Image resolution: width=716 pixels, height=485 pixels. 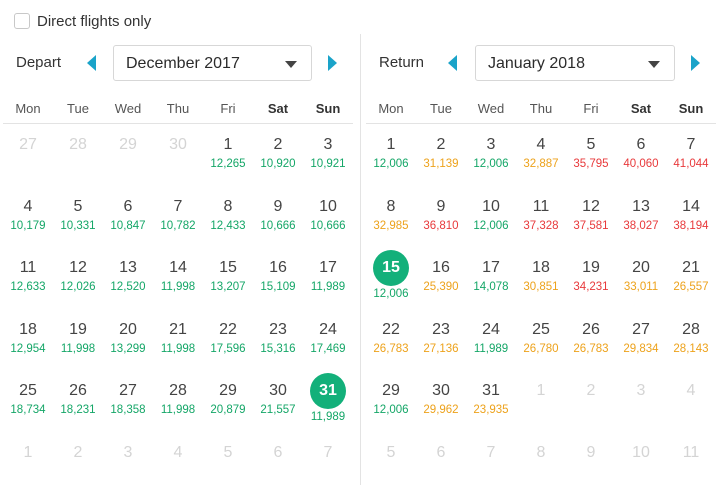 What do you see at coordinates (28, 401) in the screenshot?
I see `day-cell: 25 18,734` at bounding box center [28, 401].